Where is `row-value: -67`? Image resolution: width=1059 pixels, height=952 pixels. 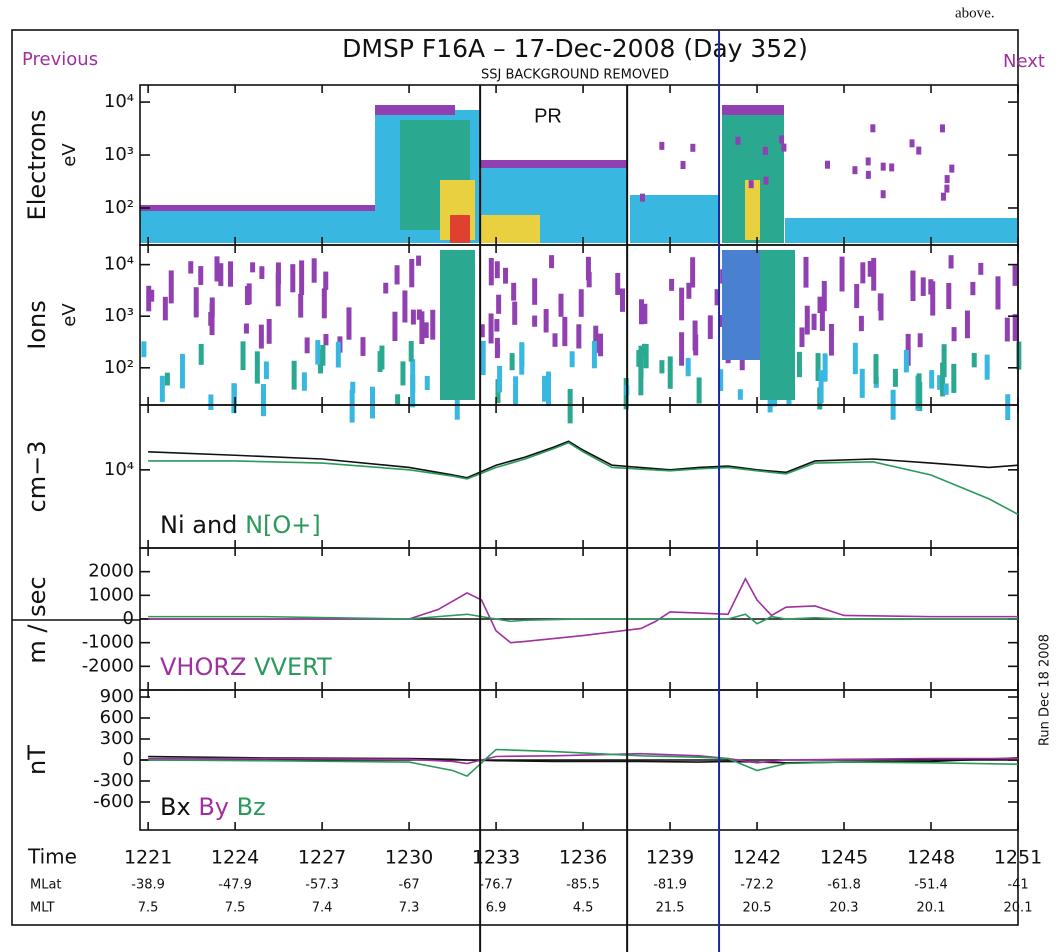 row-value: -67 is located at coordinates (408, 885).